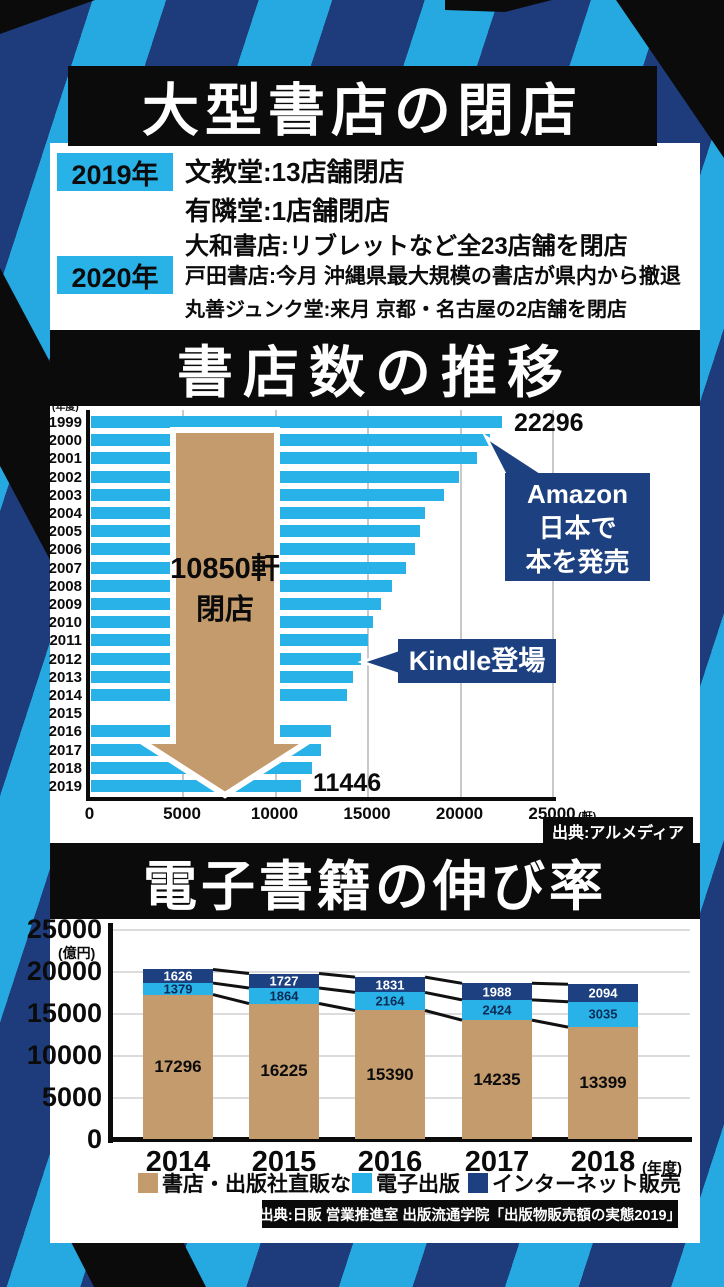 The height and width of the screenshot is (1287, 724). Describe the element at coordinates (549, 423) in the screenshot. I see `value-label-1999: 22296` at that location.